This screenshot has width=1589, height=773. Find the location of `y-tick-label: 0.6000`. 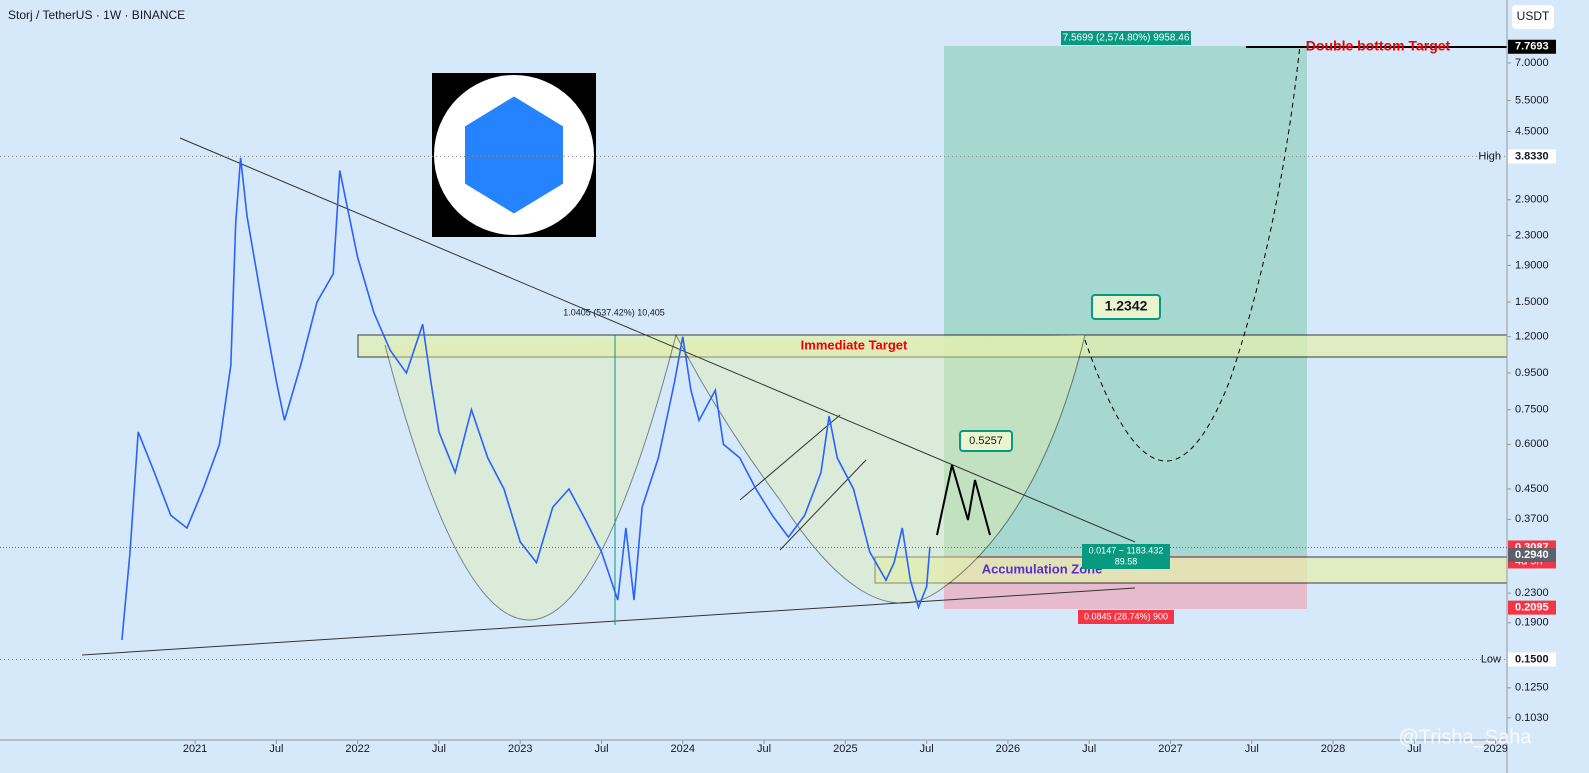

y-tick-label: 0.6000 is located at coordinates (1532, 444).